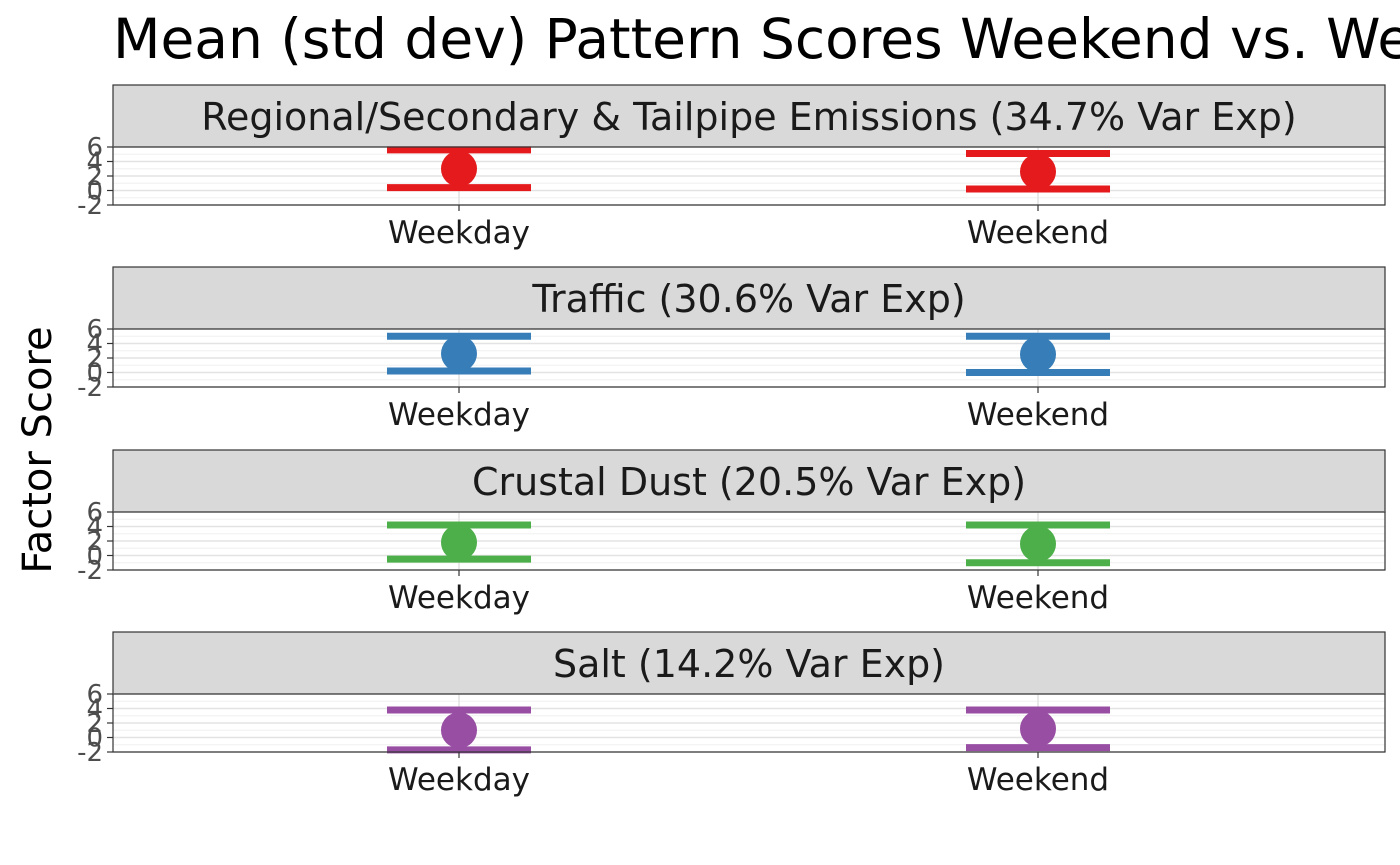 Image resolution: width=1400 pixels, height=865 pixels. I want to click on y-axis-label: Factor Score, so click(38, 449).